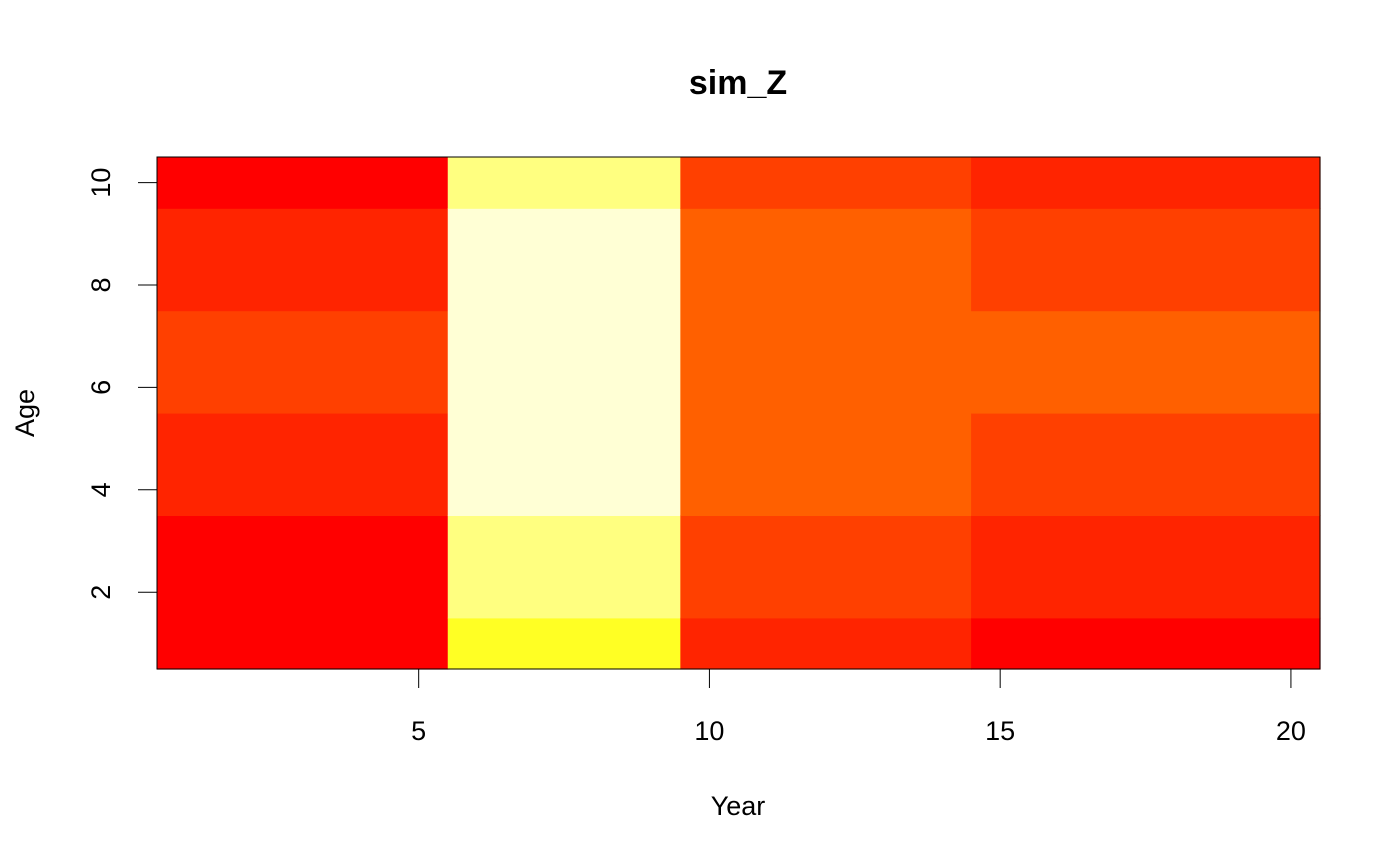 The image size is (1400, 866). I want to click on y-axis: 2 4 6 8 10, so click(122, 384).